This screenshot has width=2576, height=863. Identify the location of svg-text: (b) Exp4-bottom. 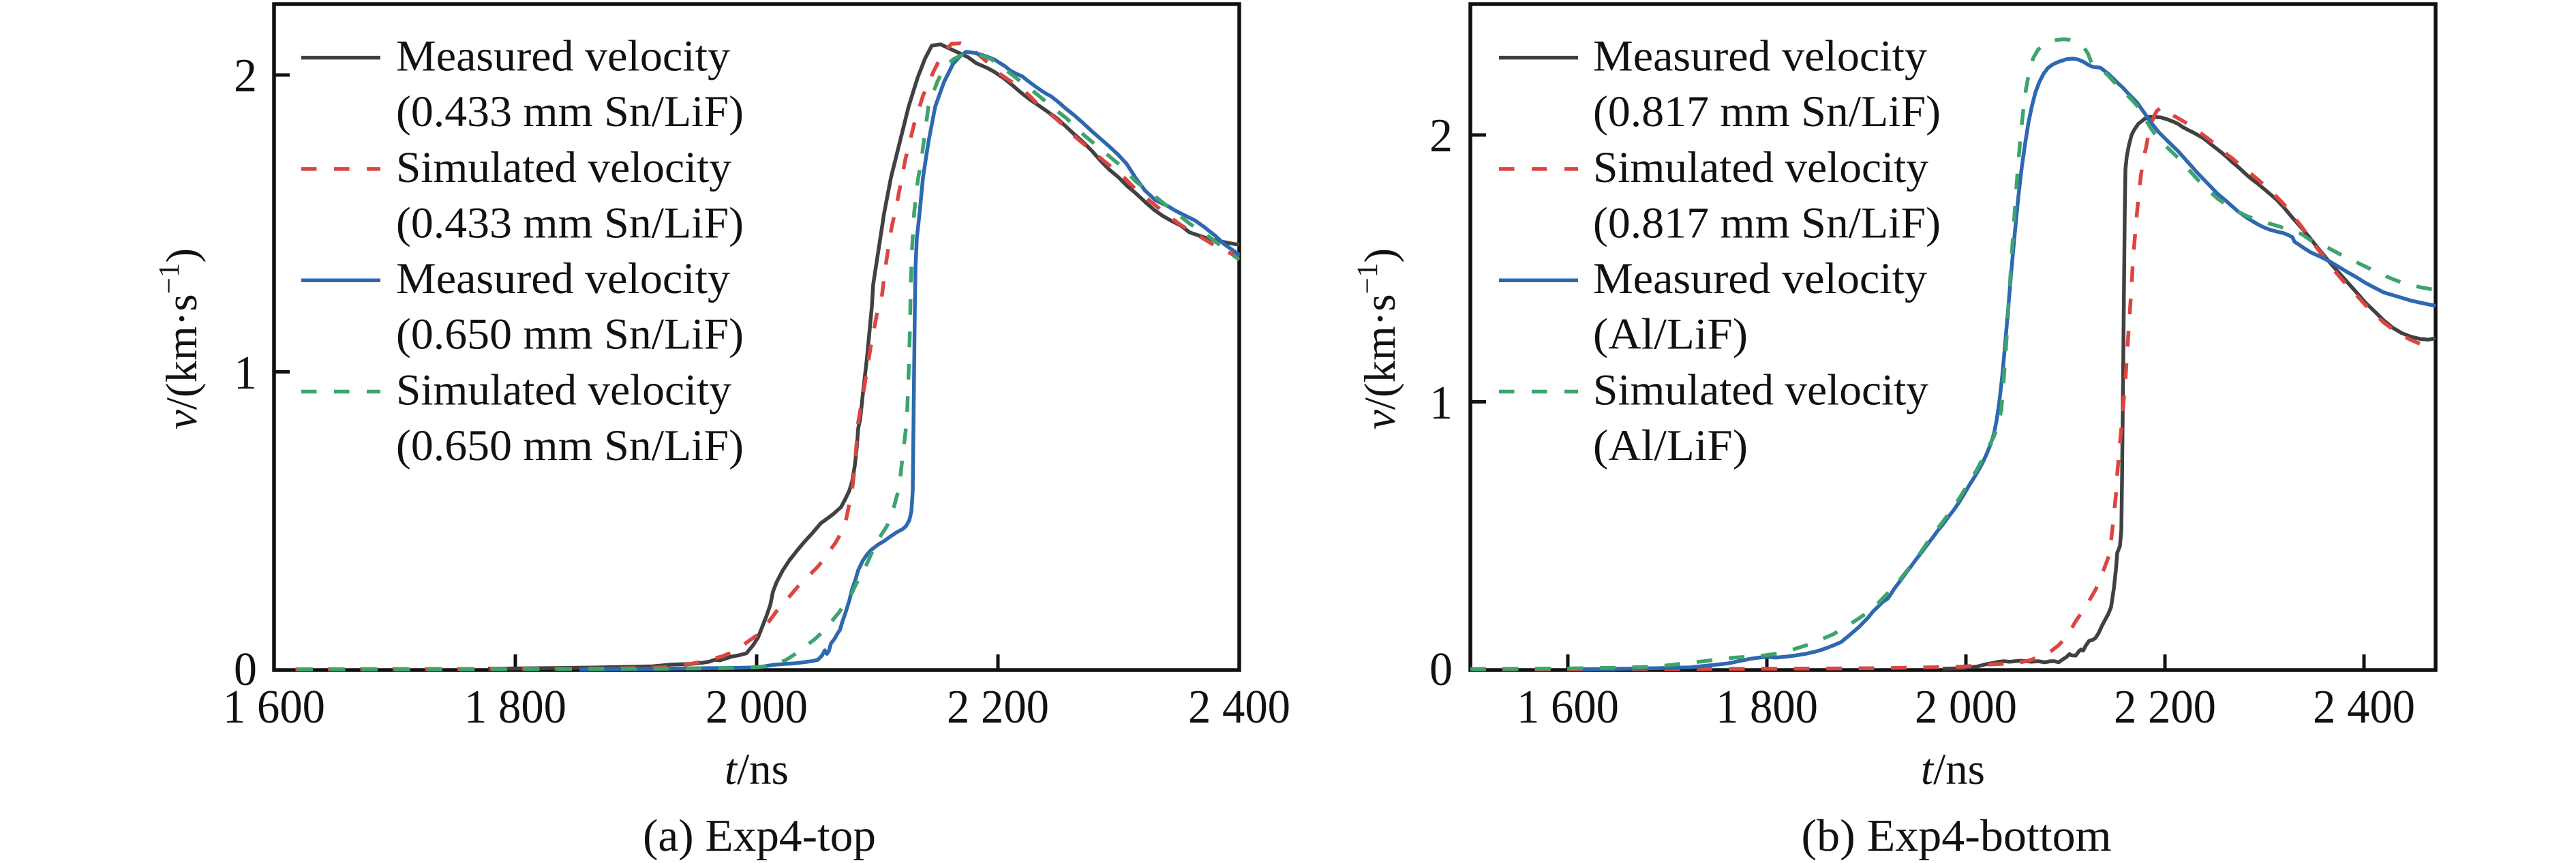
(1957, 836).